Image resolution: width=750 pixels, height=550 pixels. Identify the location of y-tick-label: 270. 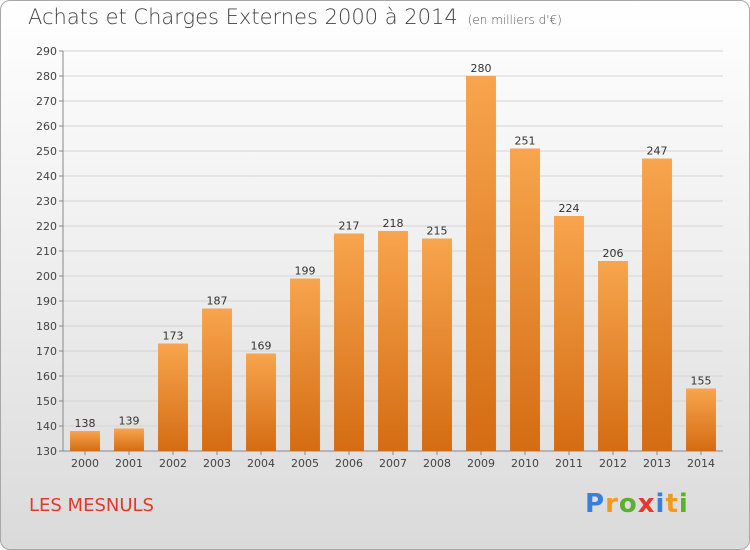
(46, 101).